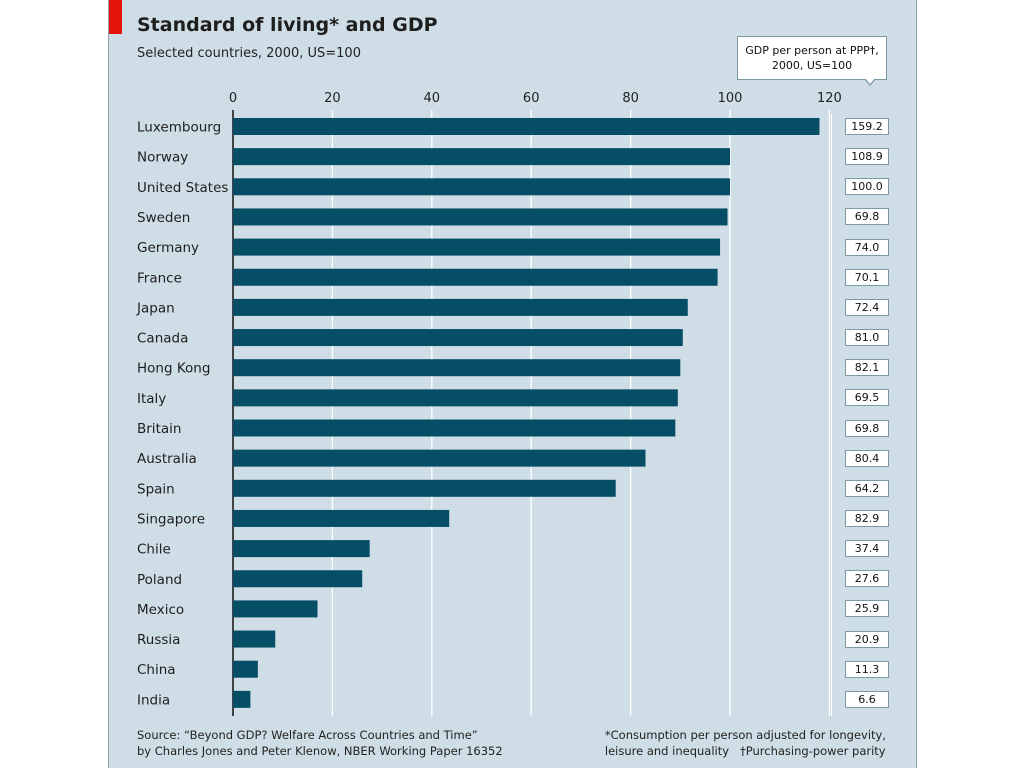 This screenshot has width=1024, height=768. What do you see at coordinates (156, 489) in the screenshot?
I see `category-label: Spain` at bounding box center [156, 489].